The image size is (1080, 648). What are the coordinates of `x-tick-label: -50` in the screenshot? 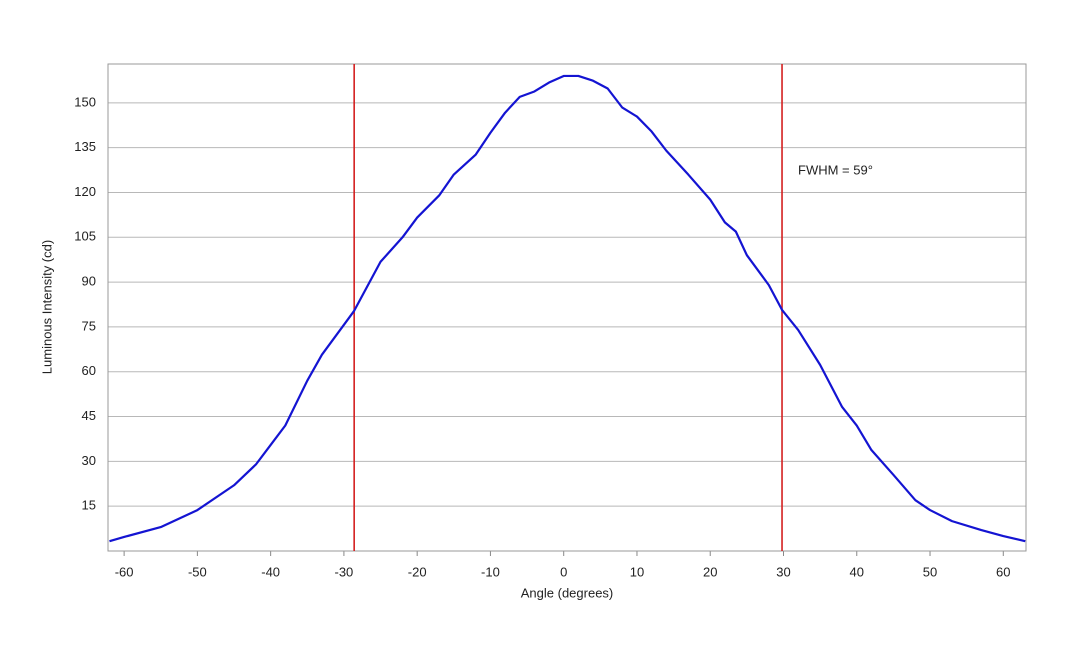 It's located at (197, 571).